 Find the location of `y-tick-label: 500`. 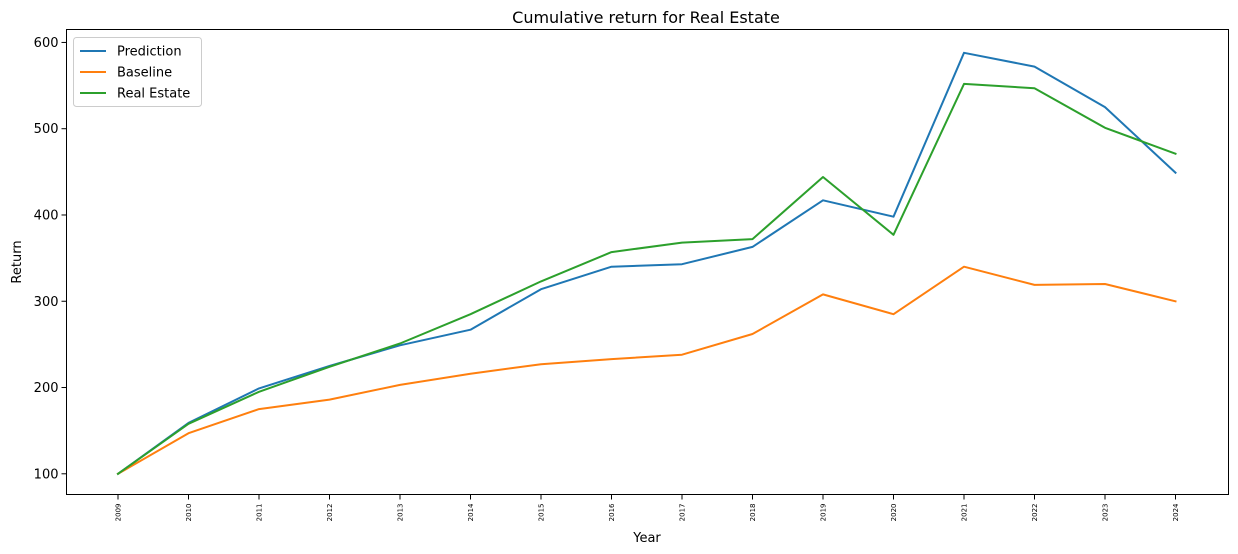

y-tick-label: 500 is located at coordinates (46, 129).